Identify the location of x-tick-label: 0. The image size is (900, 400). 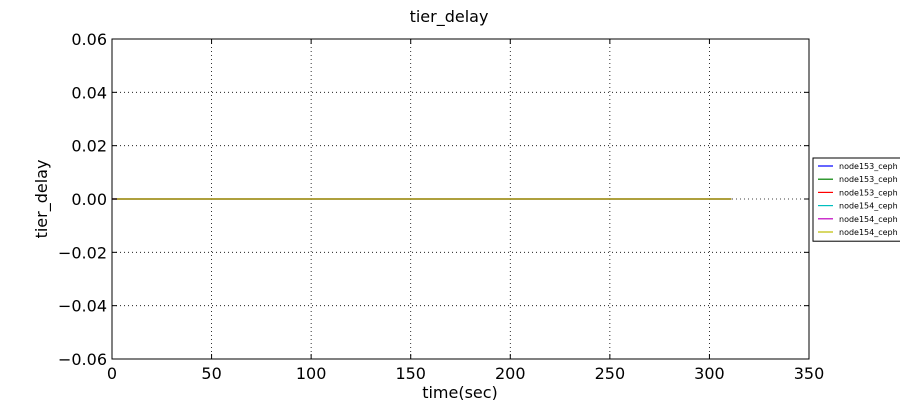
(112, 373).